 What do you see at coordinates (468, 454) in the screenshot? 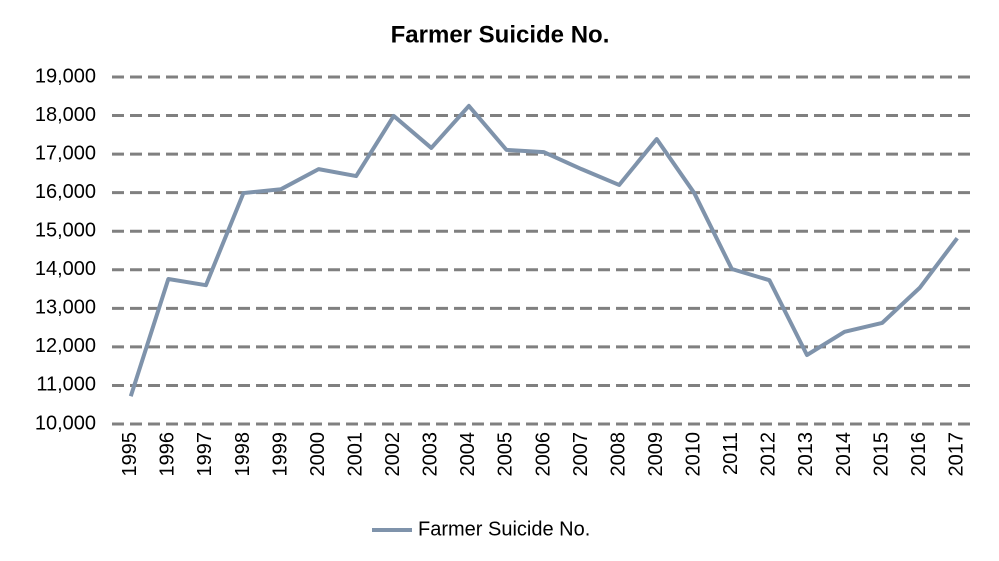
I see `x-tick-label: 2004` at bounding box center [468, 454].